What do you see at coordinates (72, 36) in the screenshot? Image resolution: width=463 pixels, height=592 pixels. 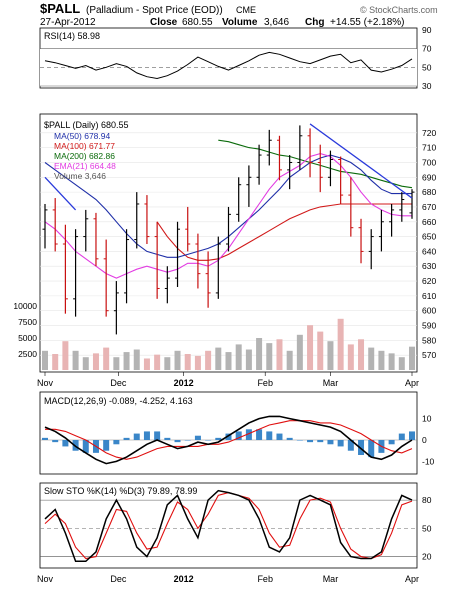 I see `rsi-title: RSI(14) 58.98` at bounding box center [72, 36].